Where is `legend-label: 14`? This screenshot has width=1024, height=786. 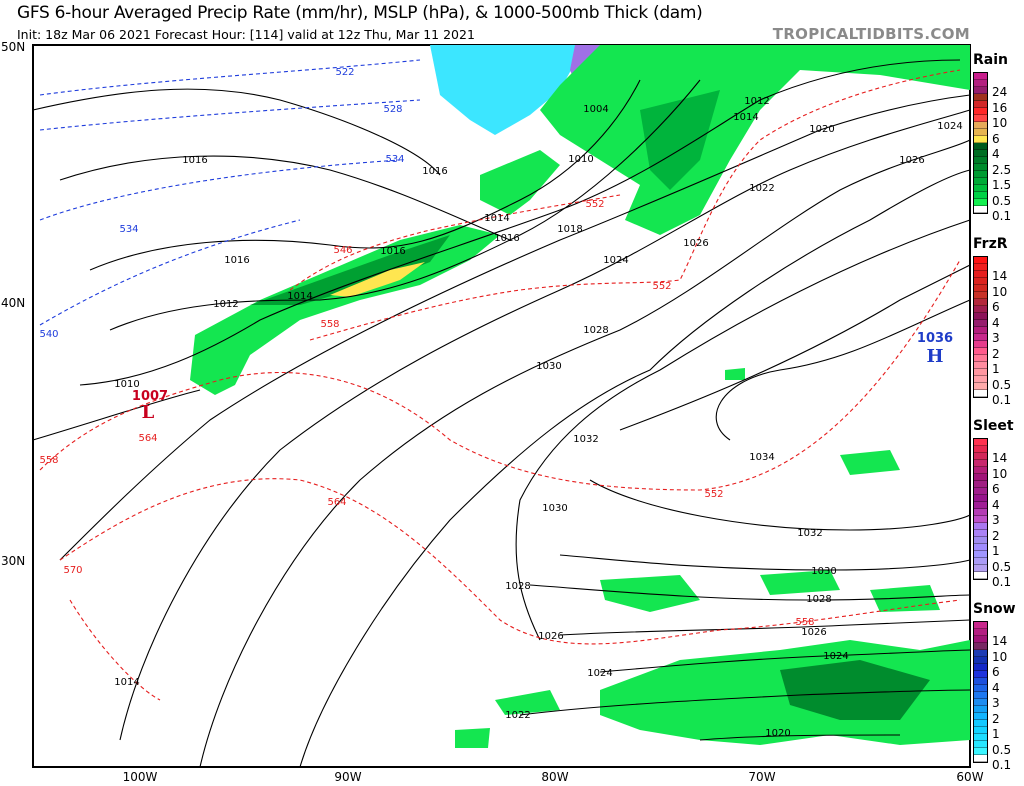 legend-label: 14 is located at coordinates (1000, 276).